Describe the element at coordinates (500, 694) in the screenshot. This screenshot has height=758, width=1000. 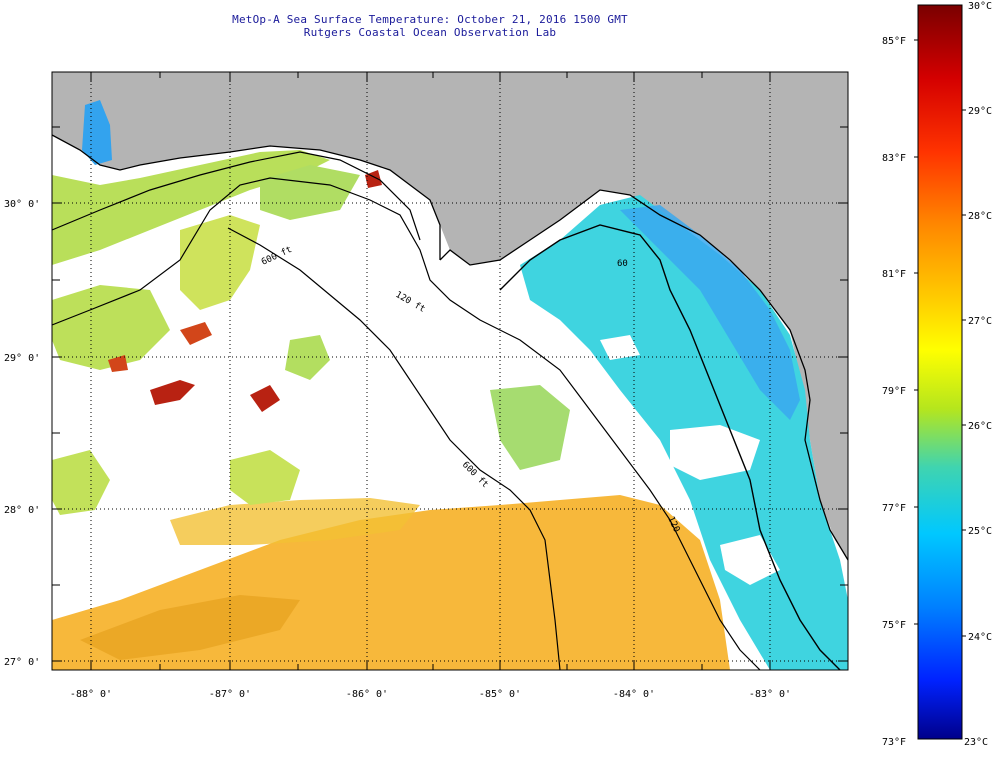
I see `lon-label: -85° 0'` at that location.